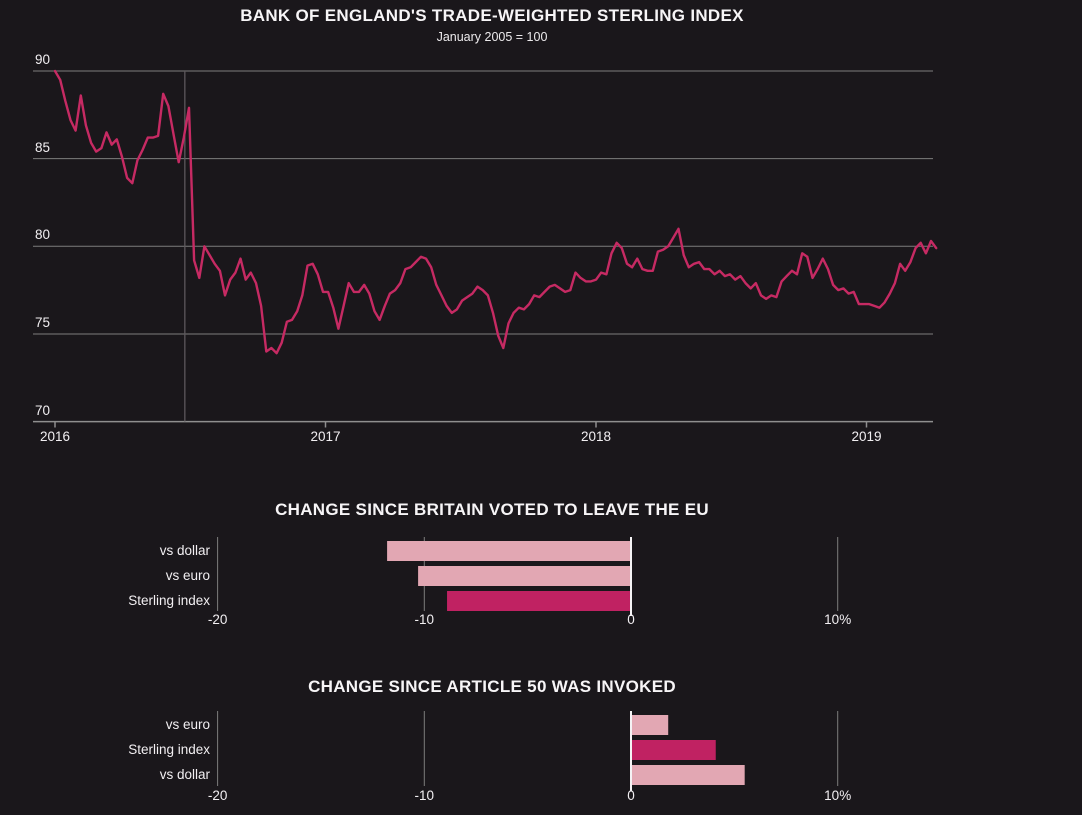 This screenshot has height=815, width=1082. Describe the element at coordinates (492, 686) in the screenshot. I see `bar-chart-2-title: CHANGE SINCE ARTICLE 50 WAS INVOKED` at that location.